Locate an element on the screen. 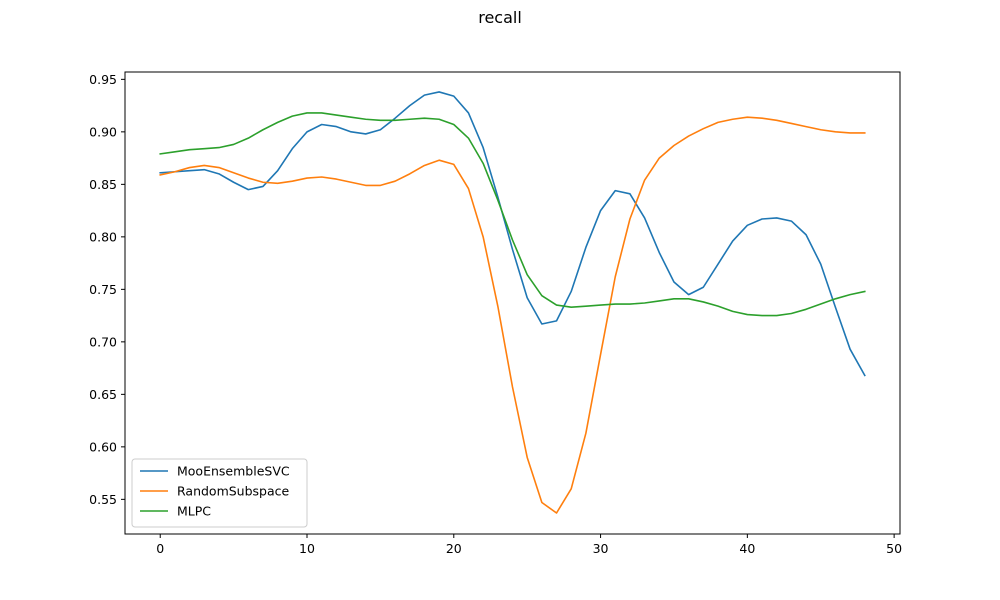  y-tick-label: 0.75 is located at coordinates (103, 289).